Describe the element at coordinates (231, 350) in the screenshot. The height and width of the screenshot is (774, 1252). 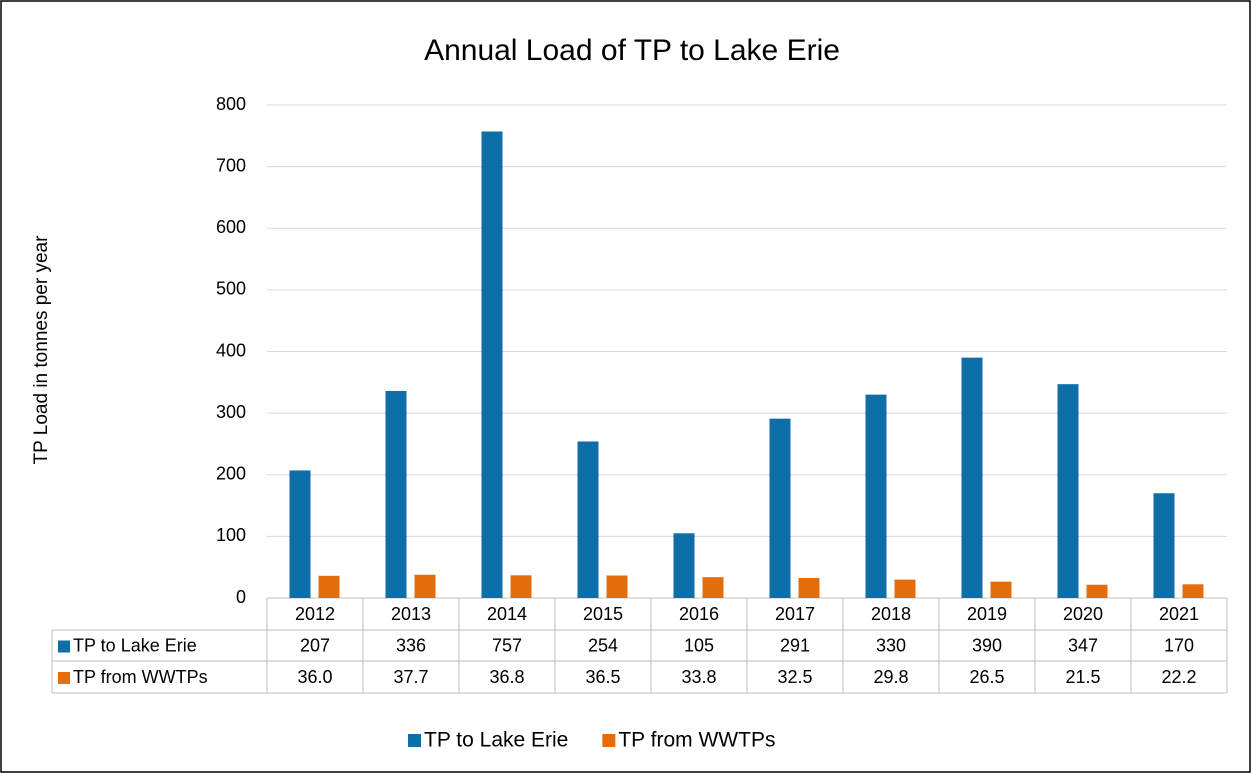
I see `y-tick-label: 400` at that location.